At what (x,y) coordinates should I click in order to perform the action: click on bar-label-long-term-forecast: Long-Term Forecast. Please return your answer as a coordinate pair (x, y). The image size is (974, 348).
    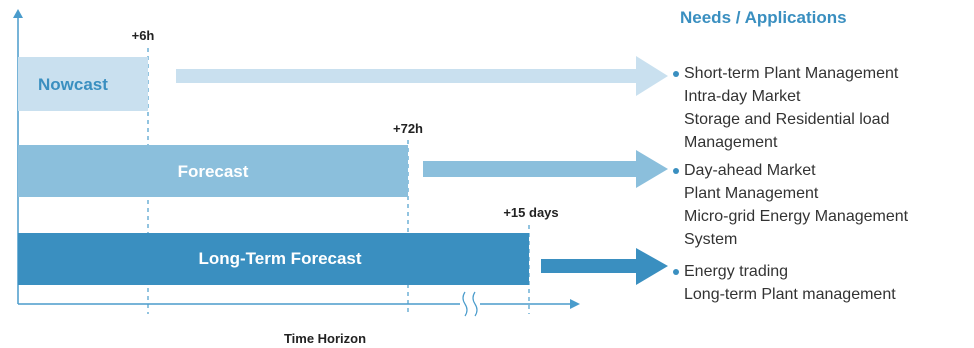
    Looking at the image, I should click on (279, 258).